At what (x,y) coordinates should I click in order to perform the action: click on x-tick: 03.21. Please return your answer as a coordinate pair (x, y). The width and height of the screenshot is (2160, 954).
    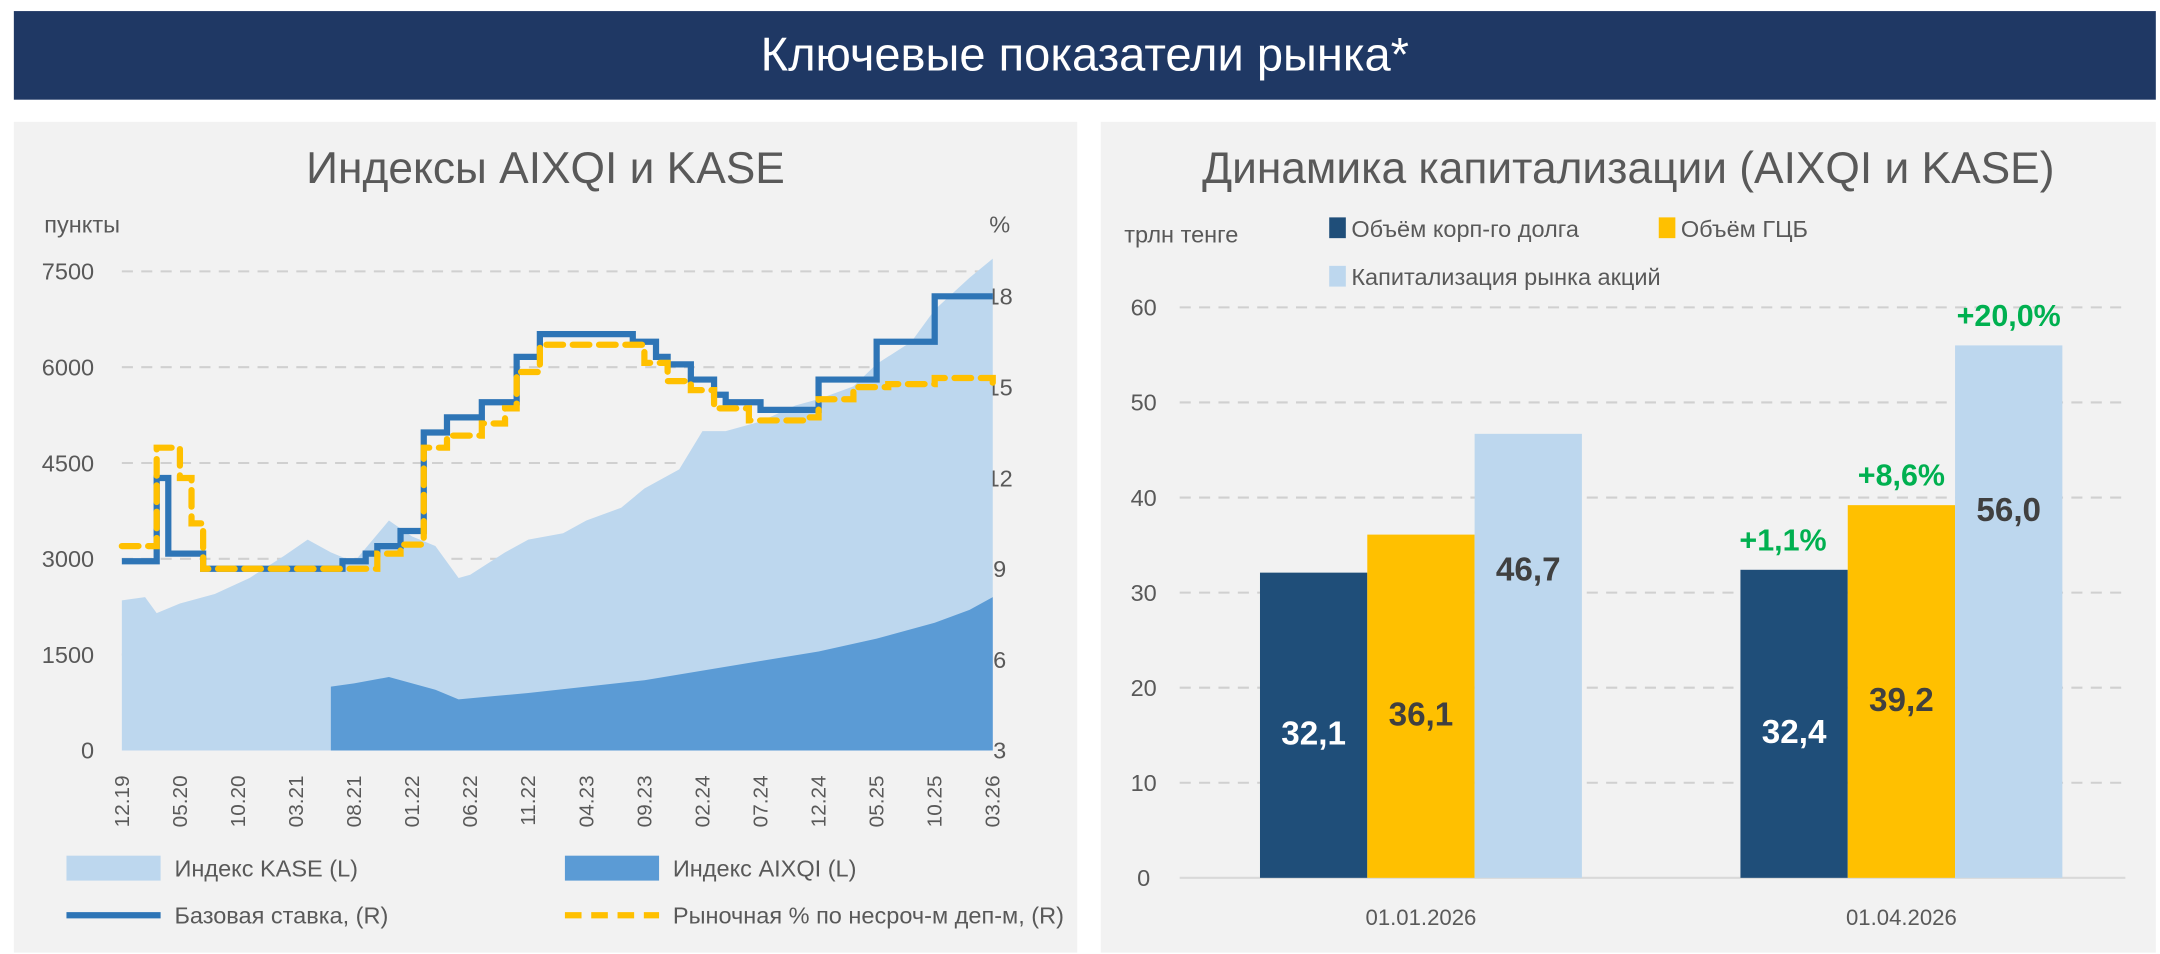
    Looking at the image, I should click on (296, 801).